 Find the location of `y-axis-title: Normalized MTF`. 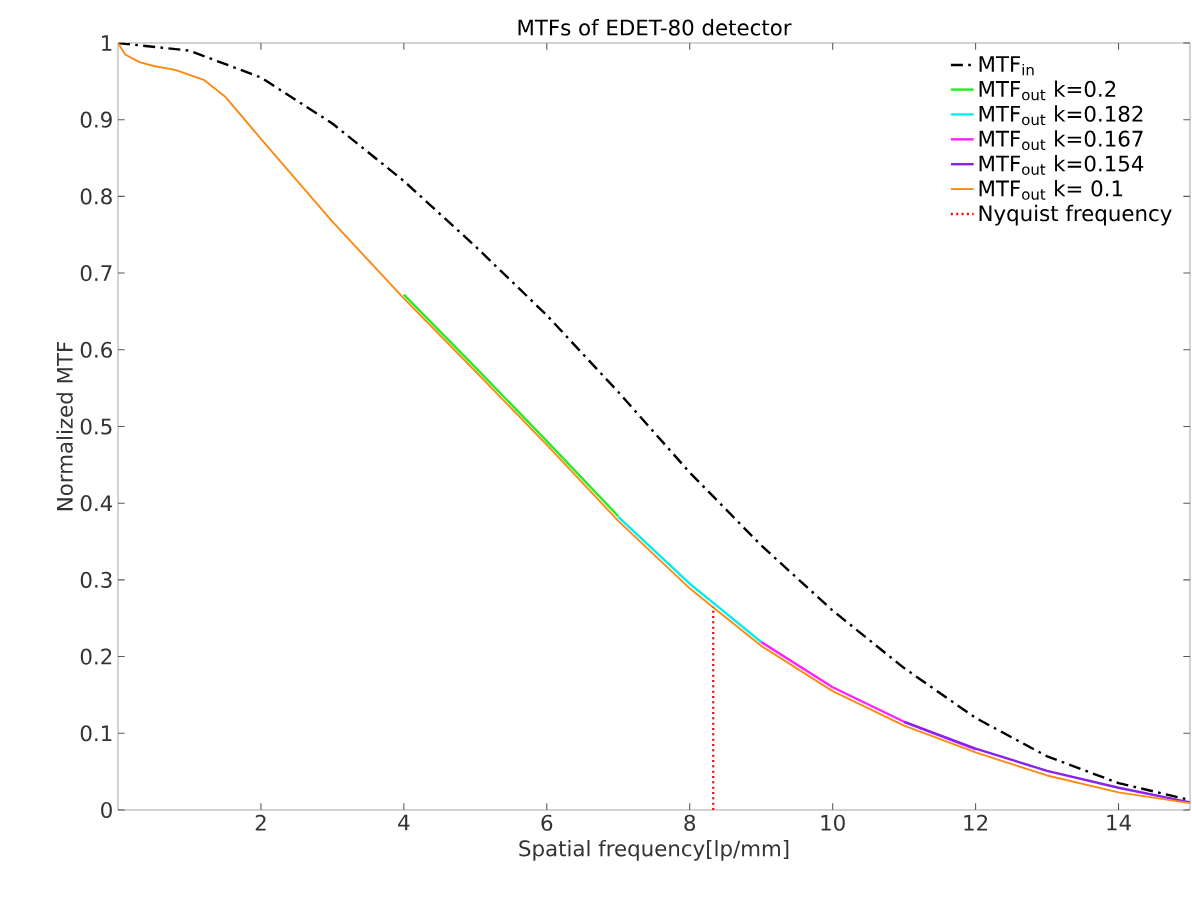

y-axis-title: Normalized MTF is located at coordinates (64, 426).